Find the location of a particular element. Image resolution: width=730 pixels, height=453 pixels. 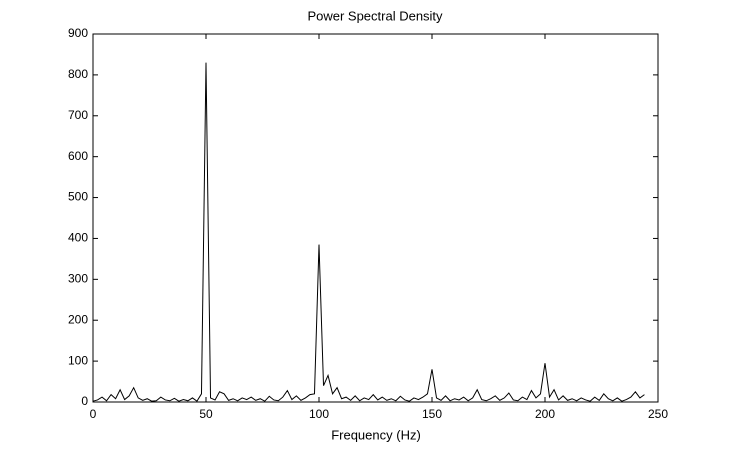

x-tick-label: 200 is located at coordinates (545, 414).